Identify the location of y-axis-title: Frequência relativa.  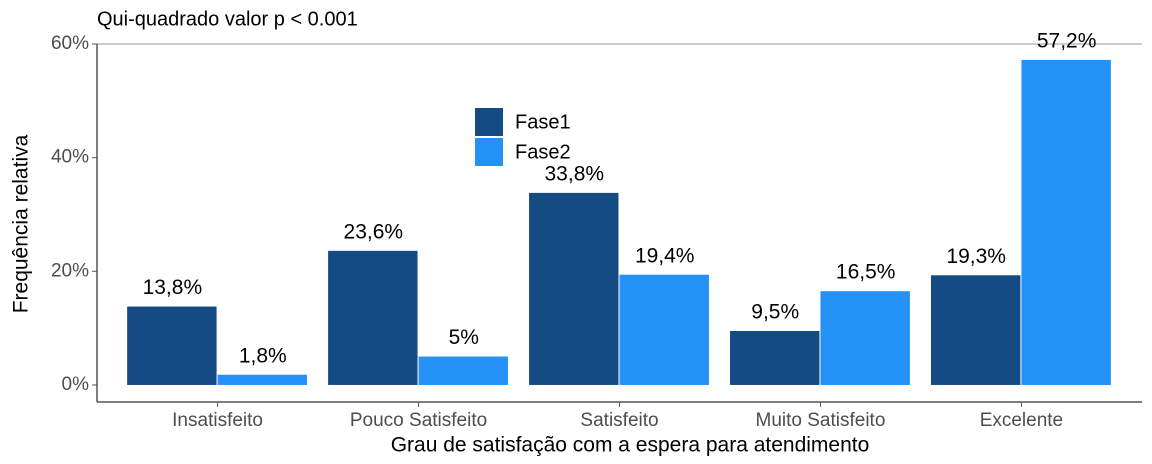
(21, 223).